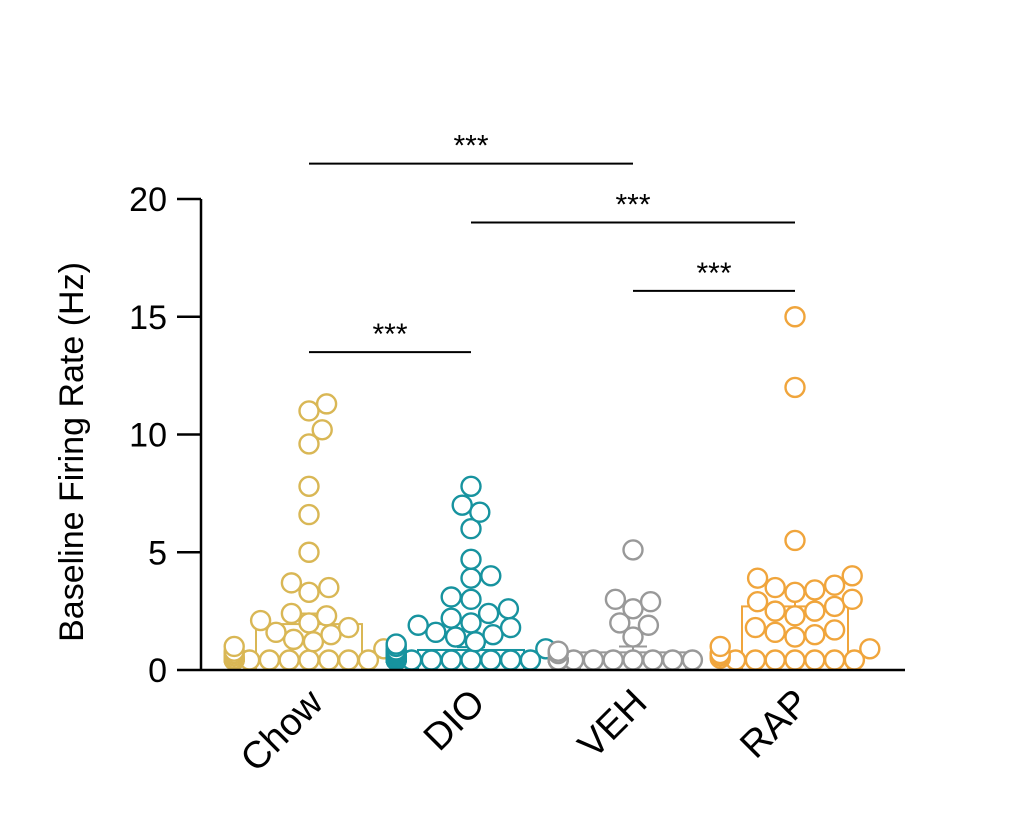  I want to click on significance-brackets: *** *** *** ***, so click(552, 242).